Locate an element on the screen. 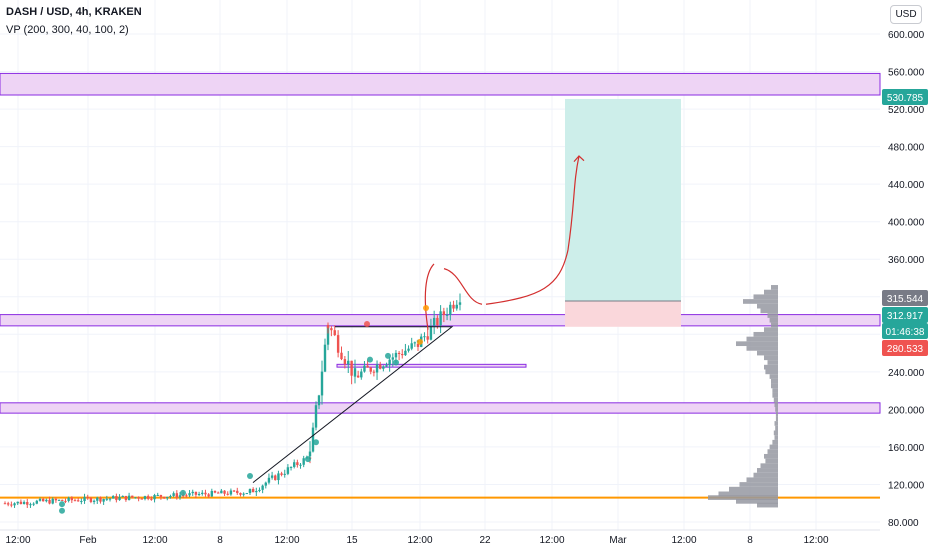  price-label-text: 530.785 is located at coordinates (905, 98).